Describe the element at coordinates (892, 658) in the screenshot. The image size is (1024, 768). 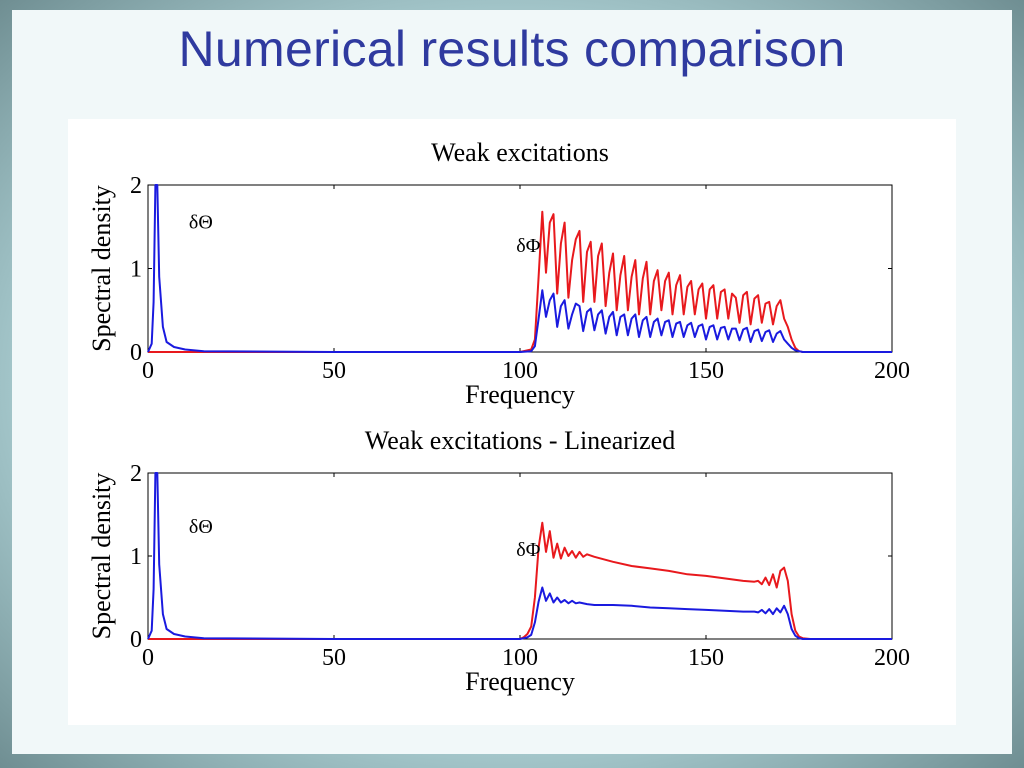
I see `chart2-xtick-label: 200` at that location.